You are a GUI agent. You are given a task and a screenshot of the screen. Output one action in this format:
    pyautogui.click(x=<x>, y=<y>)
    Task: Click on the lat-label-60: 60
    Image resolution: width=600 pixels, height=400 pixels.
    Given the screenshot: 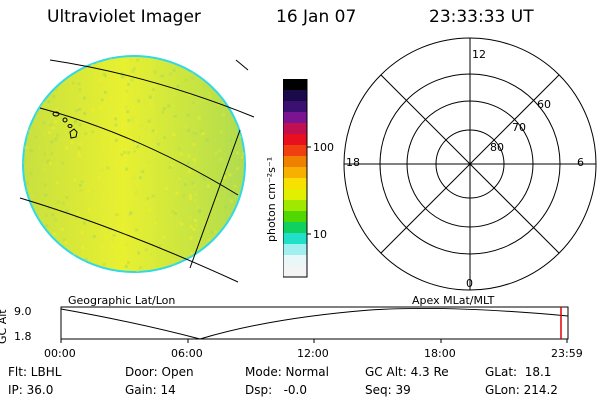 What is the action you would take?
    pyautogui.click(x=544, y=104)
    